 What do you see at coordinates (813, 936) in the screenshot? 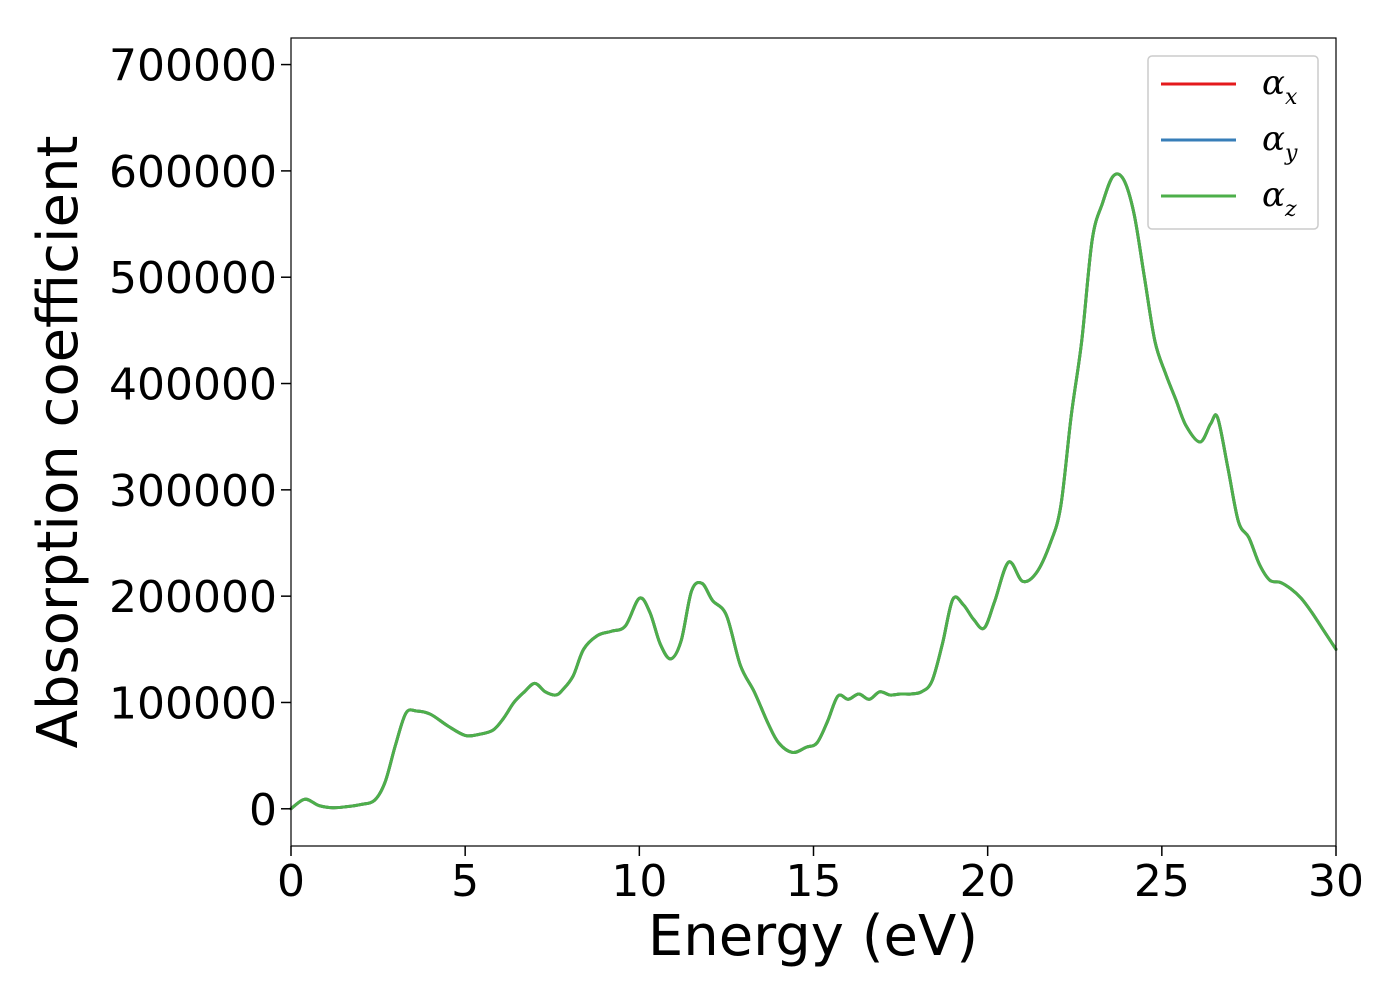
I see `x-axis-title: Energy (eV)` at bounding box center [813, 936].